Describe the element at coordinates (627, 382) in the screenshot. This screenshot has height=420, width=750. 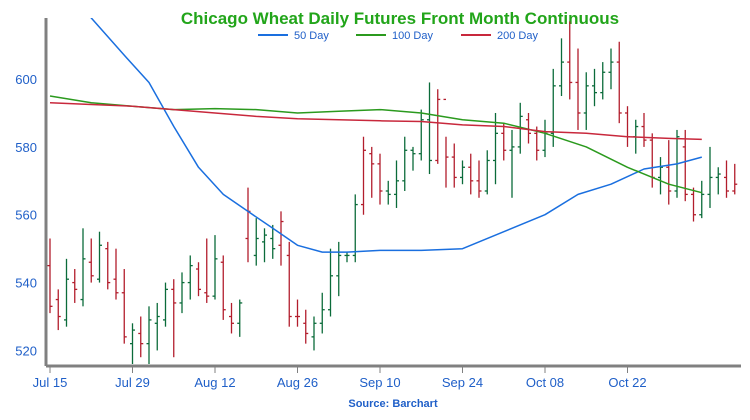
I see `x-tick-label: Oct 22` at that location.